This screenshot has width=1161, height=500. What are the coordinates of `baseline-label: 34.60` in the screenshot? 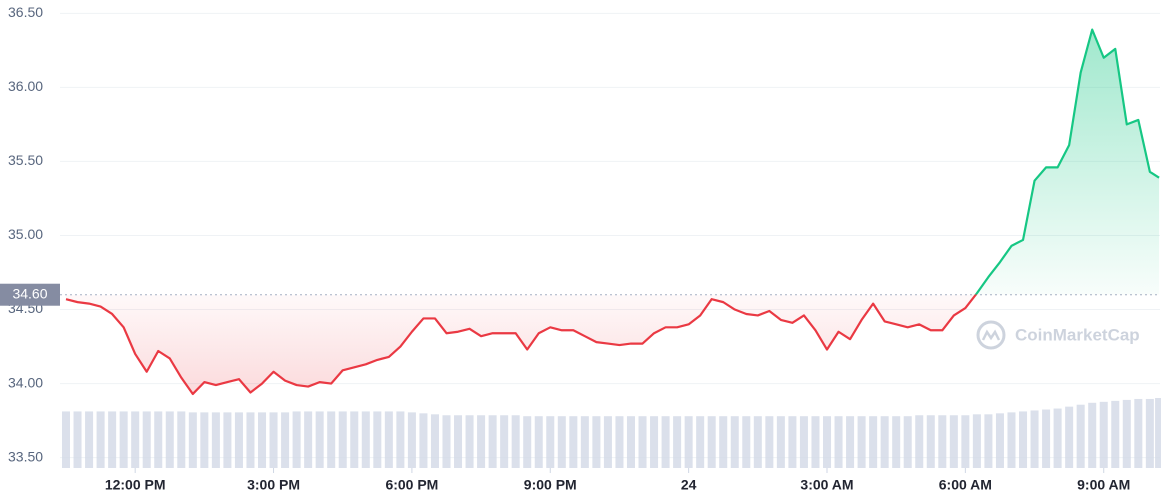 It's located at (29, 293).